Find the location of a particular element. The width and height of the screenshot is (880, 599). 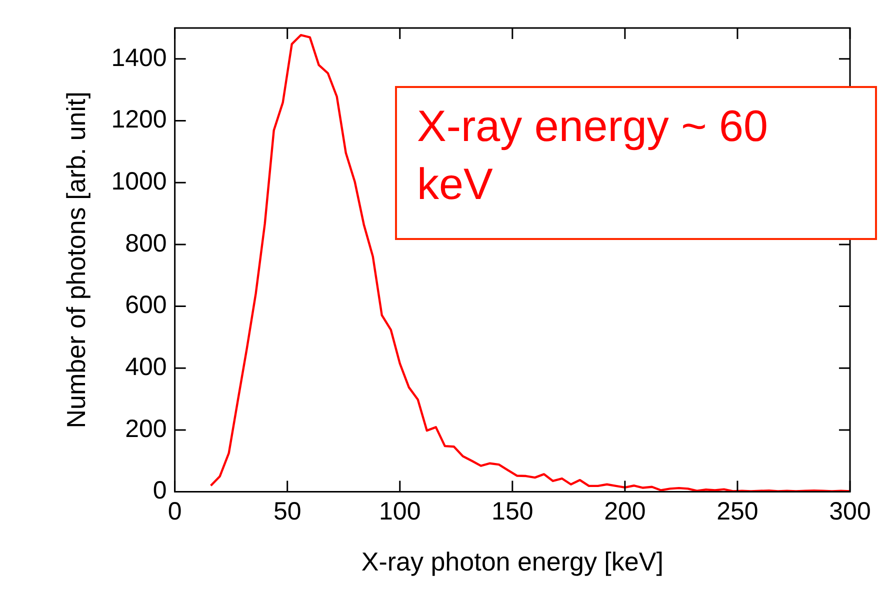

y-tick-label: 400 is located at coordinates (146, 367).